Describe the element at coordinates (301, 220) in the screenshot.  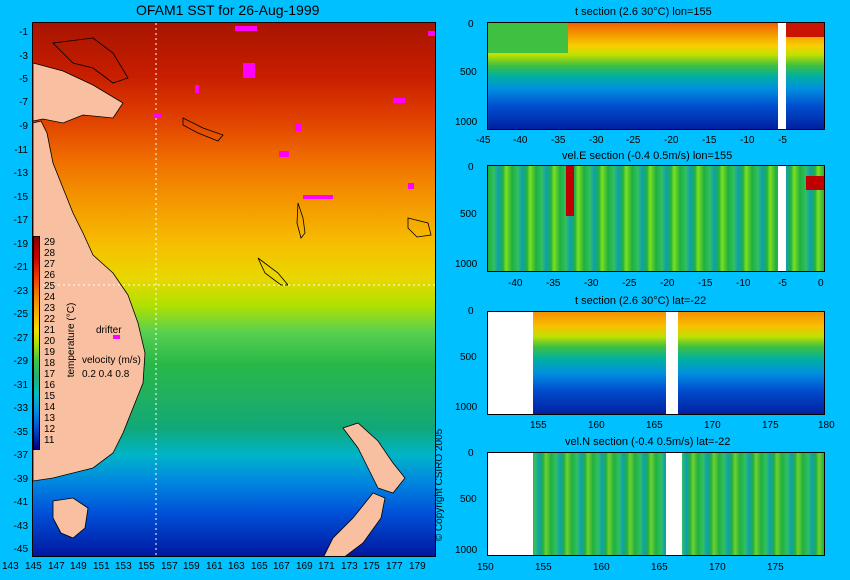
I see `vanuatu-islands` at that location.